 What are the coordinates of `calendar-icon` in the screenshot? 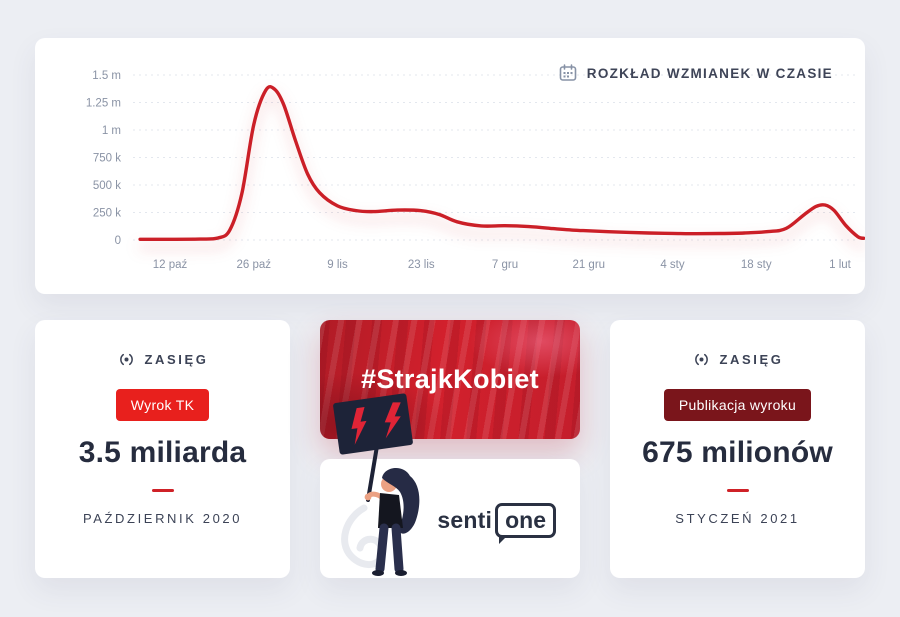 It's located at (568, 72).